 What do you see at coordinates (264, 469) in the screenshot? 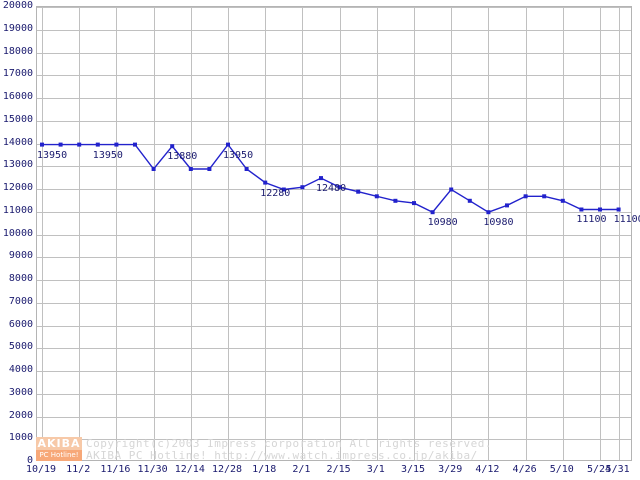
I see `x-axis-tick-label: 1/18` at bounding box center [264, 469].